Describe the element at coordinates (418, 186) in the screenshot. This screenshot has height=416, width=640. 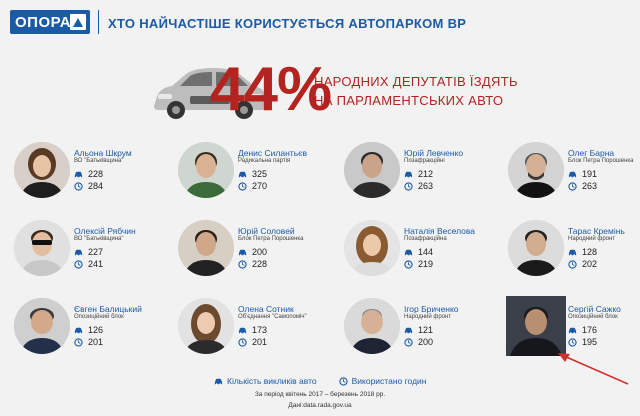
I see `hours-stat: 263` at that location.